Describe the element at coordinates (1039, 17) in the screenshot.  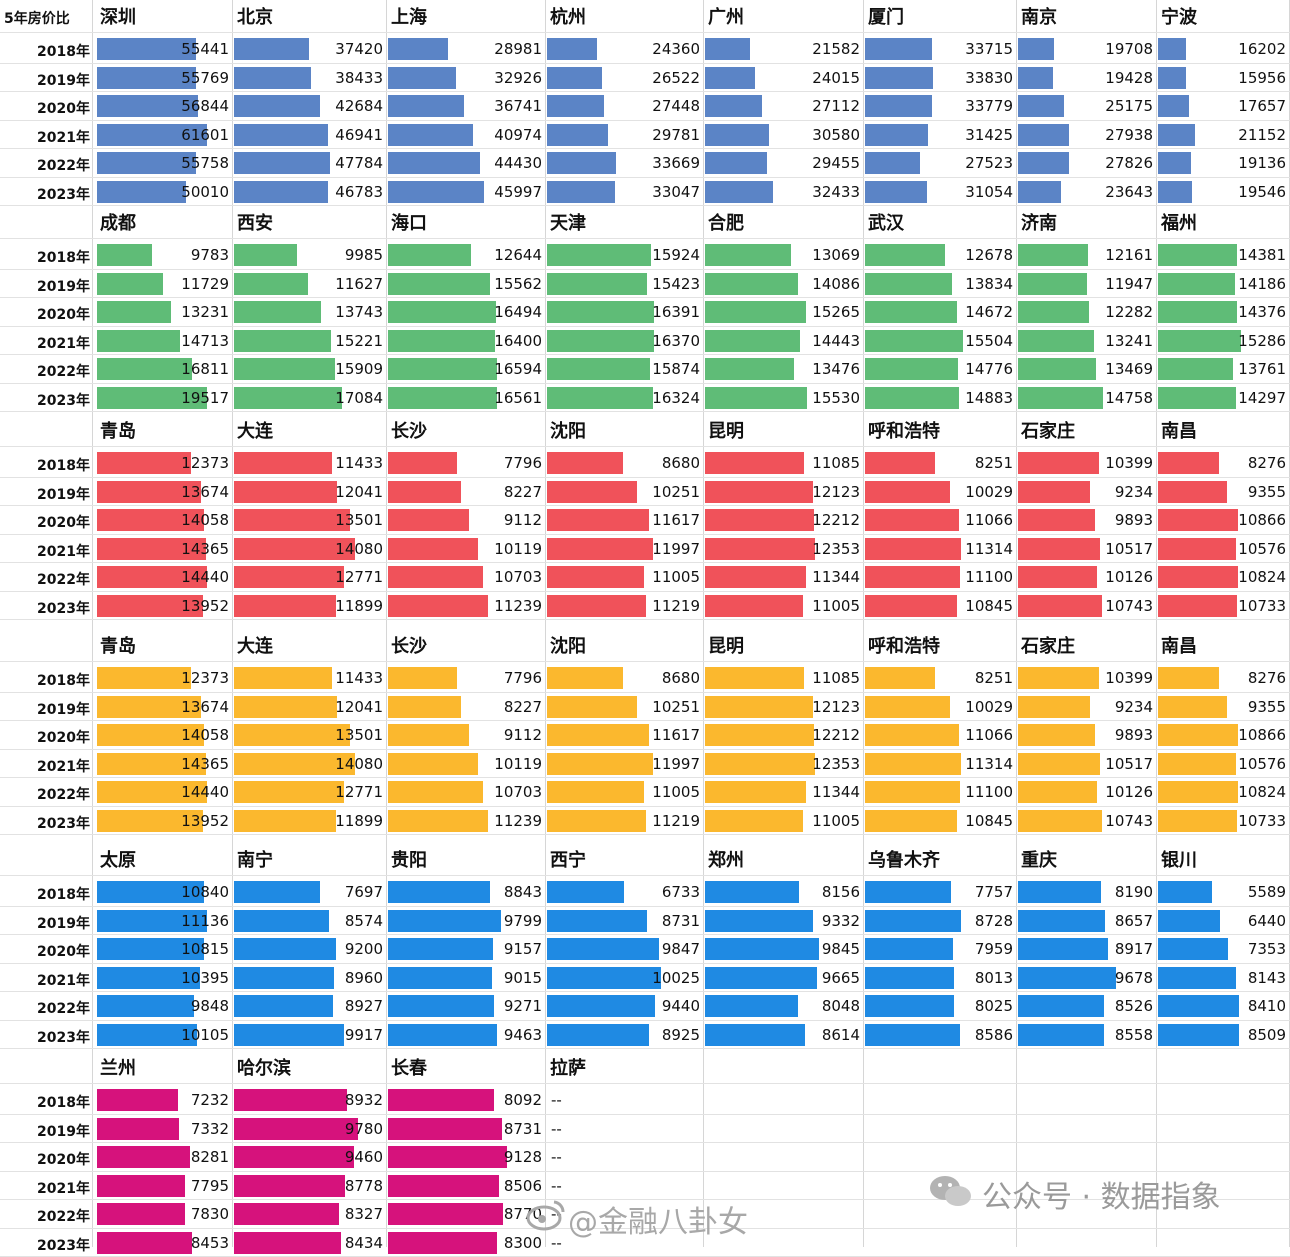
I see `city-name: 南京` at that location.